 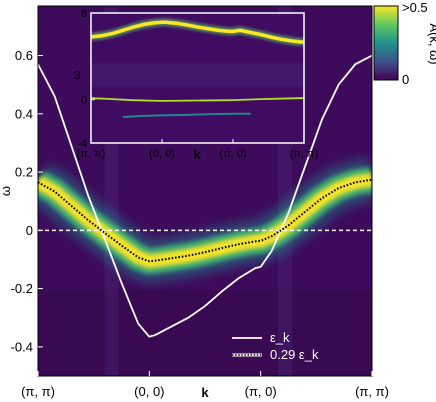 What do you see at coordinates (82, 144) in the screenshot?
I see `inset-y-tick-label: -4` at bounding box center [82, 144].